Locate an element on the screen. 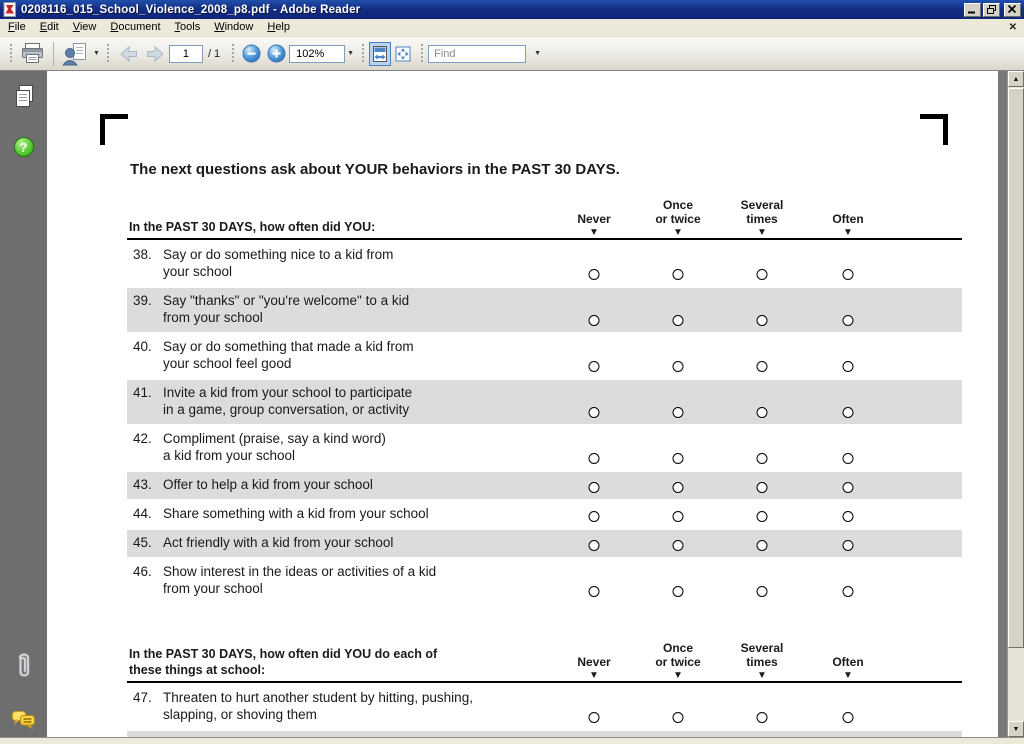 The image size is (1024, 744). zoom-in-button is located at coordinates (276, 53).